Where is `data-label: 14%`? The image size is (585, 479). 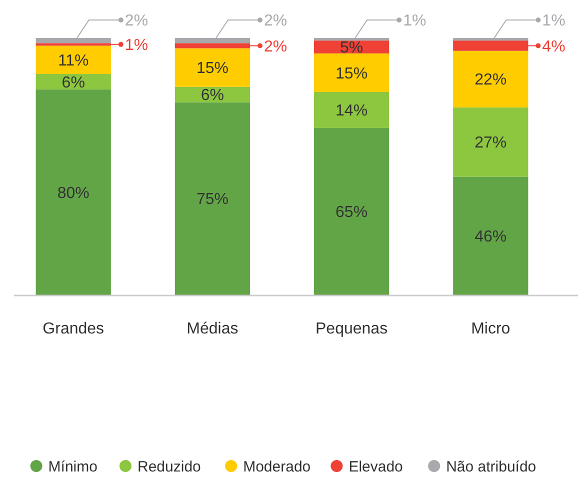 data-label: 14% is located at coordinates (352, 111).